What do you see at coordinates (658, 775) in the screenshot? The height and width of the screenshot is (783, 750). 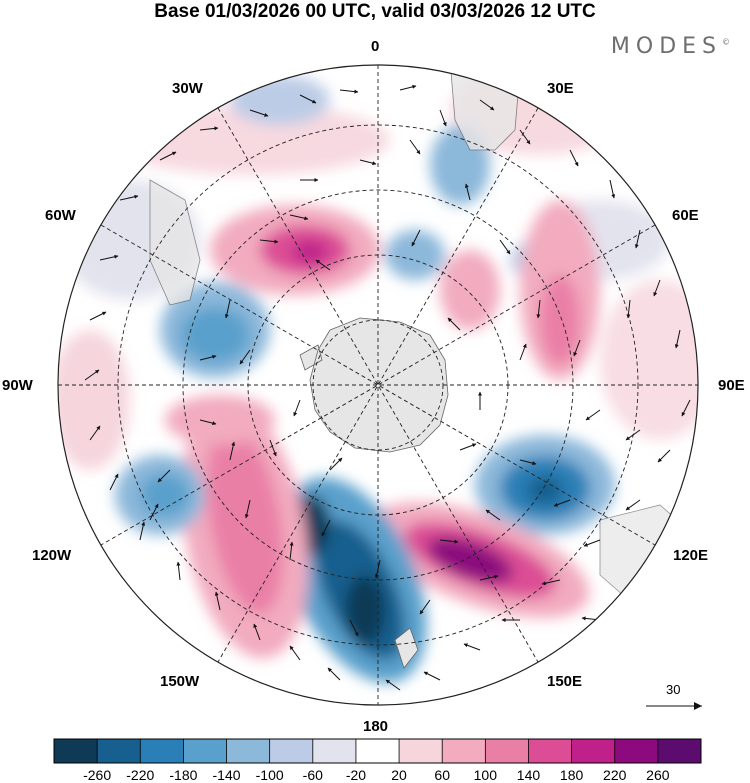 I see `colorbar-tick-label: 260` at bounding box center [658, 775].